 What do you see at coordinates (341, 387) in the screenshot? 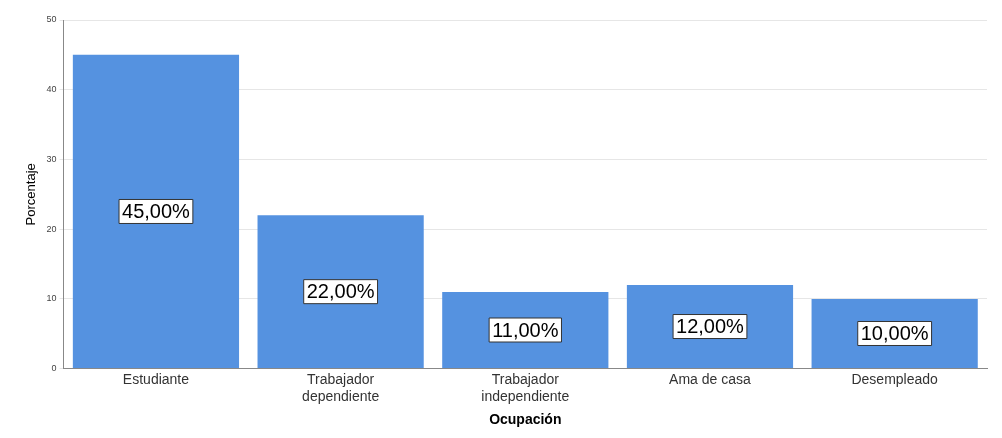
I see `x-tick-label: Trabajador dependiente` at bounding box center [341, 387].